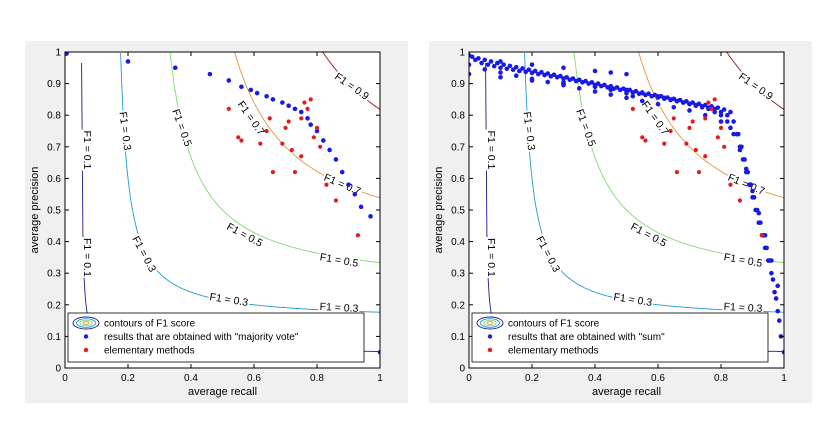  I want to click on y-tick-label: 0.5, so click(54, 211).